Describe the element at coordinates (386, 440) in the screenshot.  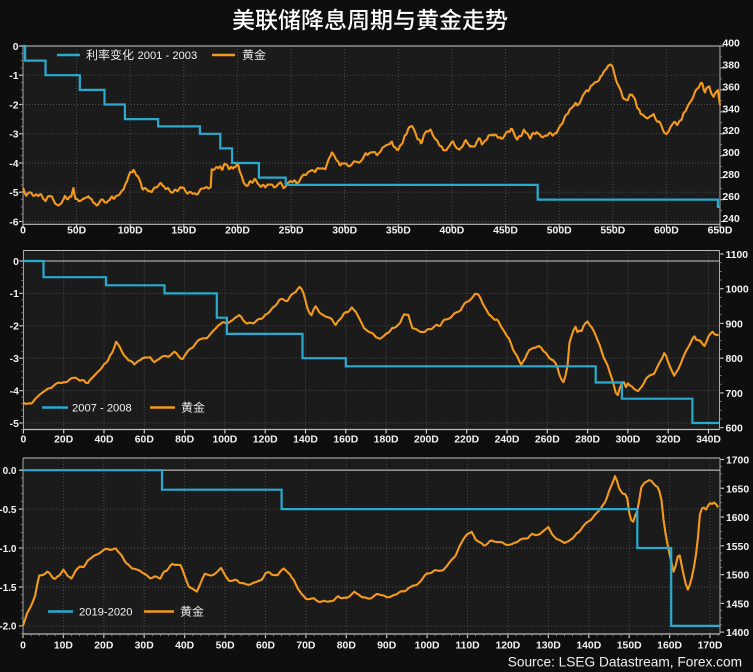
I see `svg-text: 180D` at that location.